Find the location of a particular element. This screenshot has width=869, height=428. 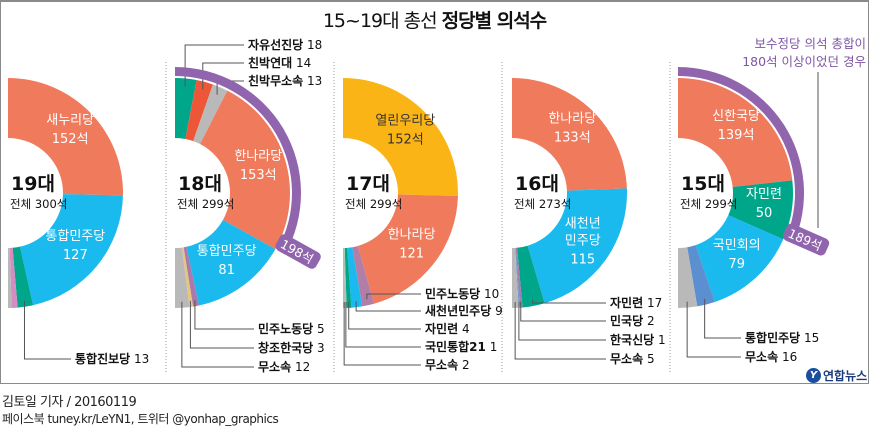

total-seats: 전체 273석 is located at coordinates (542, 204).